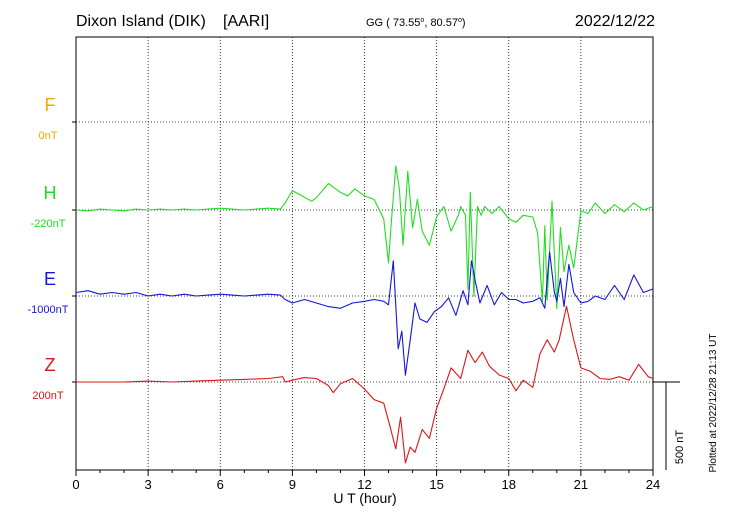  What do you see at coordinates (364, 498) in the screenshot?
I see `x-axis-title: U T (hour)` at bounding box center [364, 498].